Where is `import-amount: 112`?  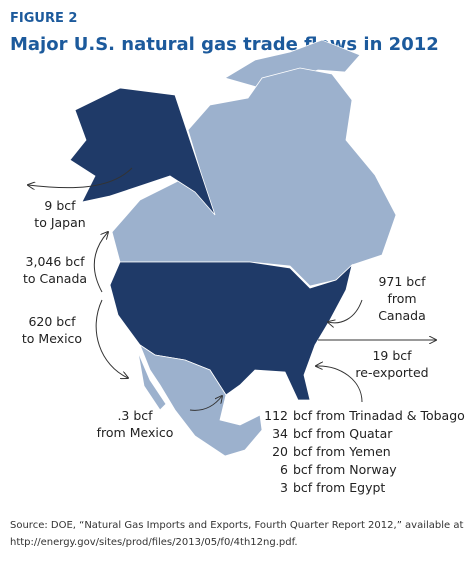 import-amount: 112 is located at coordinates (276, 415).